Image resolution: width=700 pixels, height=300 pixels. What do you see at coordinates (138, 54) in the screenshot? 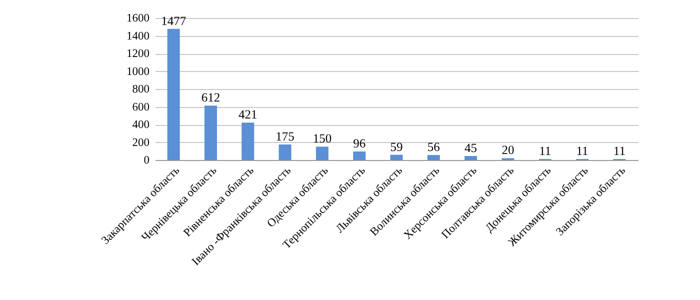
I see `y-tick-label: 1200` at bounding box center [138, 54].